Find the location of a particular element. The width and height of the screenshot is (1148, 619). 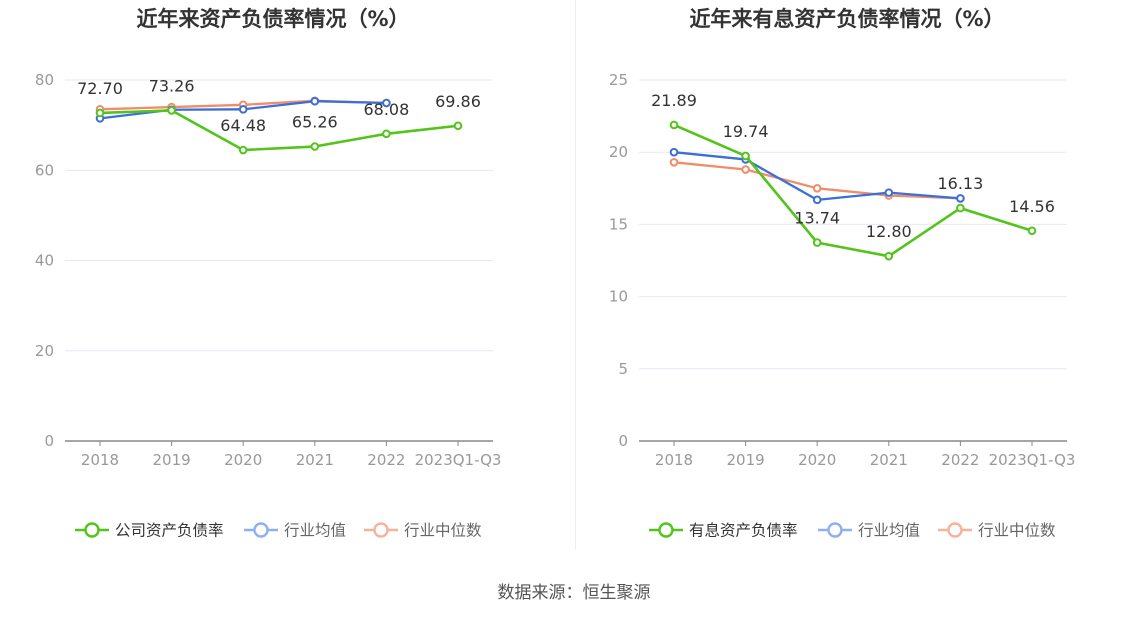

data-label: 19.74 is located at coordinates (746, 131).